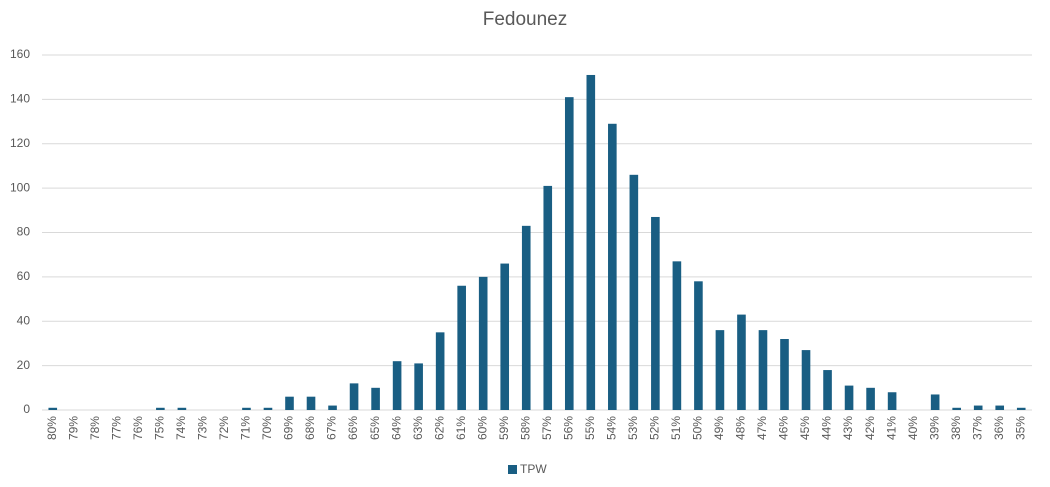  Describe the element at coordinates (138, 428) in the screenshot. I see `x-tick-label: 76%` at that location.